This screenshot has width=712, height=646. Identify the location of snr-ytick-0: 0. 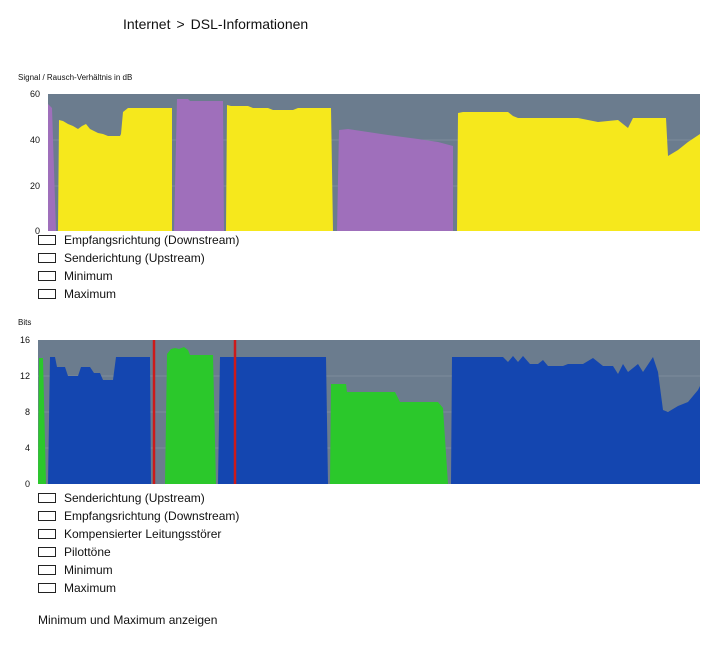
(37, 231).